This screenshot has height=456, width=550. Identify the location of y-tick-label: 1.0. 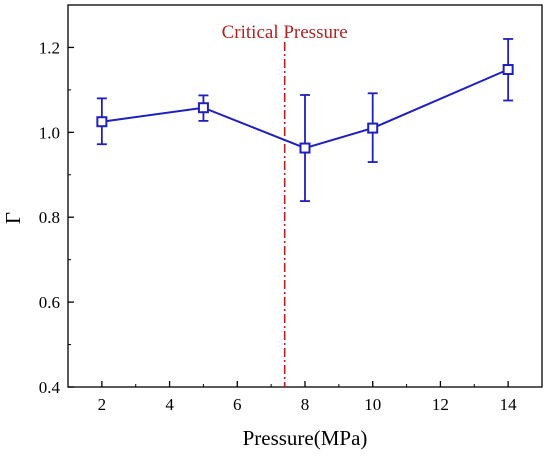
(49, 132).